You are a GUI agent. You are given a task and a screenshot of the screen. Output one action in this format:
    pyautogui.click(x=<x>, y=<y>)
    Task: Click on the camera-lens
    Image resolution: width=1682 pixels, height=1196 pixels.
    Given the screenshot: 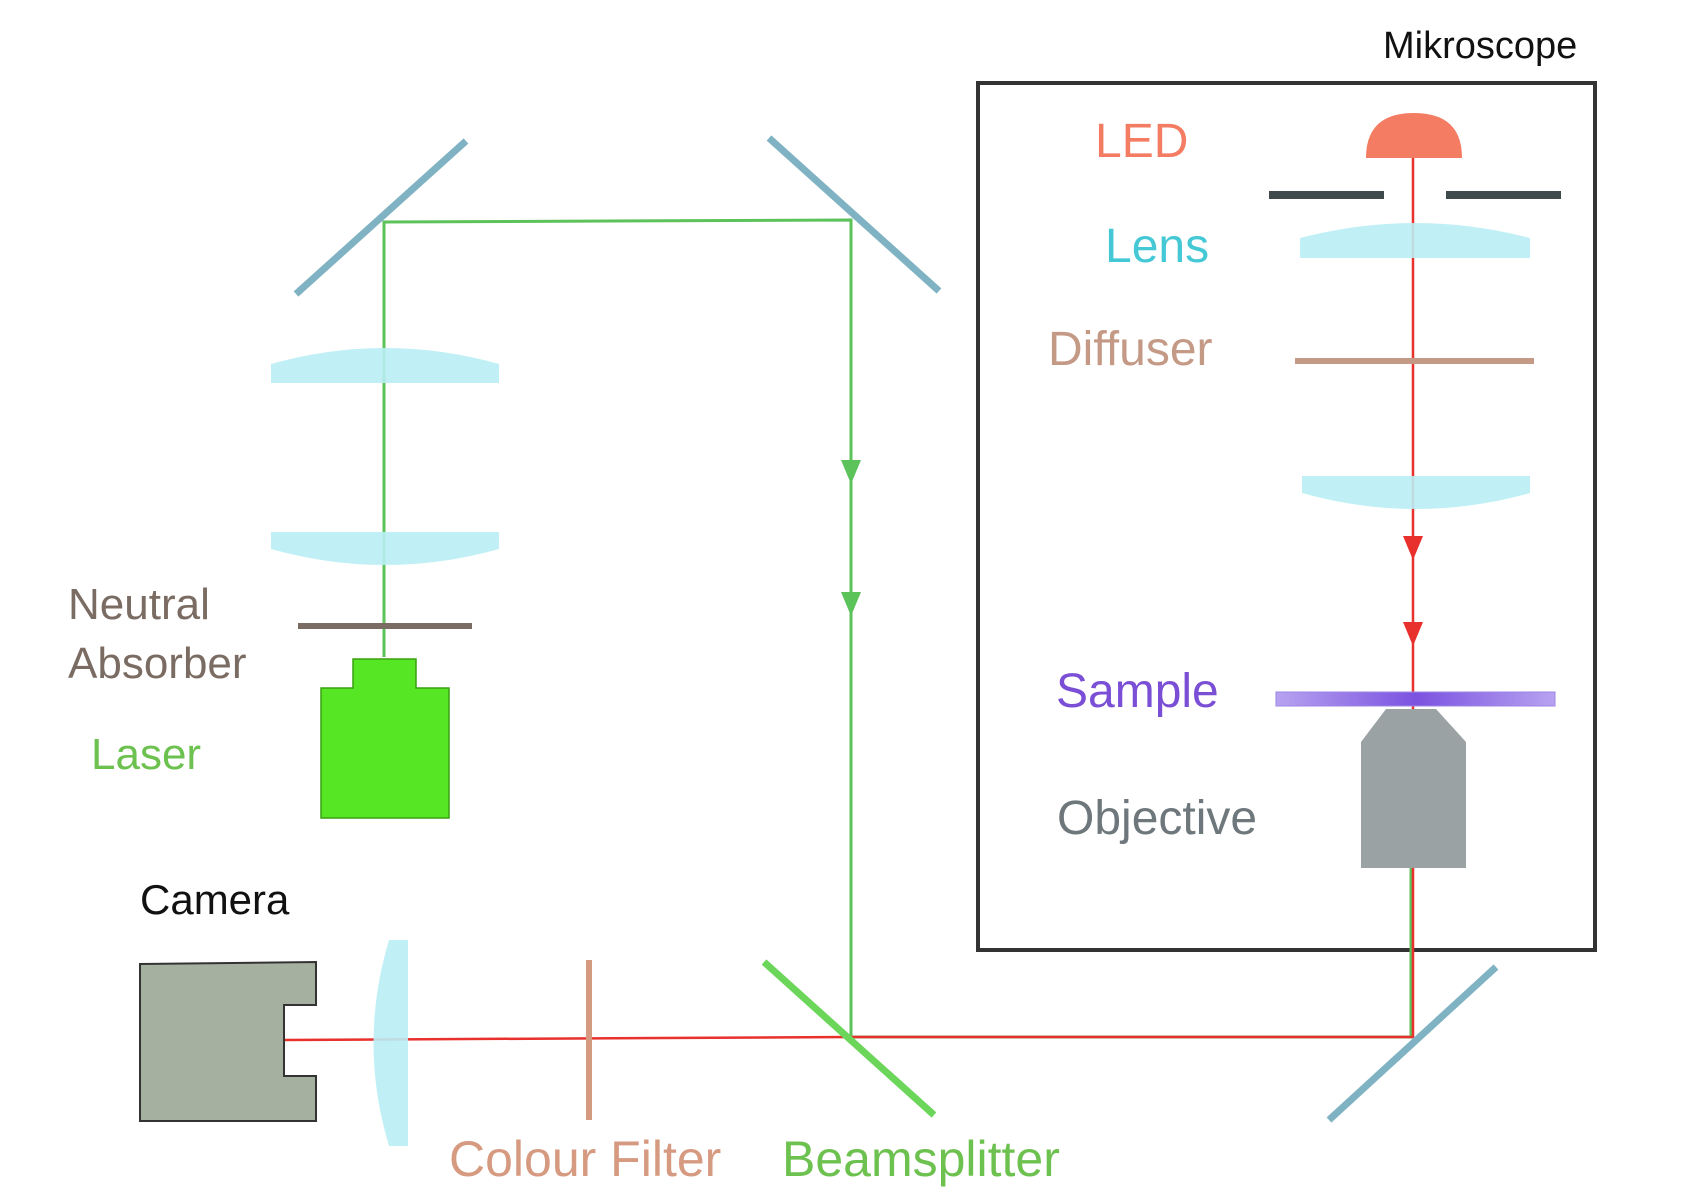 What is the action you would take?
    pyautogui.click(x=390, y=1043)
    